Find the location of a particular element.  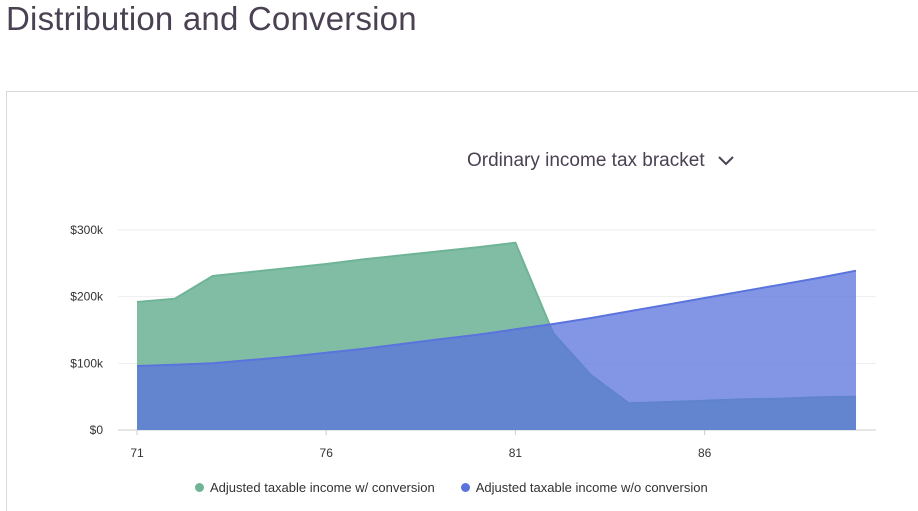

page-title: Distribution and Conversion is located at coordinates (211, 18).